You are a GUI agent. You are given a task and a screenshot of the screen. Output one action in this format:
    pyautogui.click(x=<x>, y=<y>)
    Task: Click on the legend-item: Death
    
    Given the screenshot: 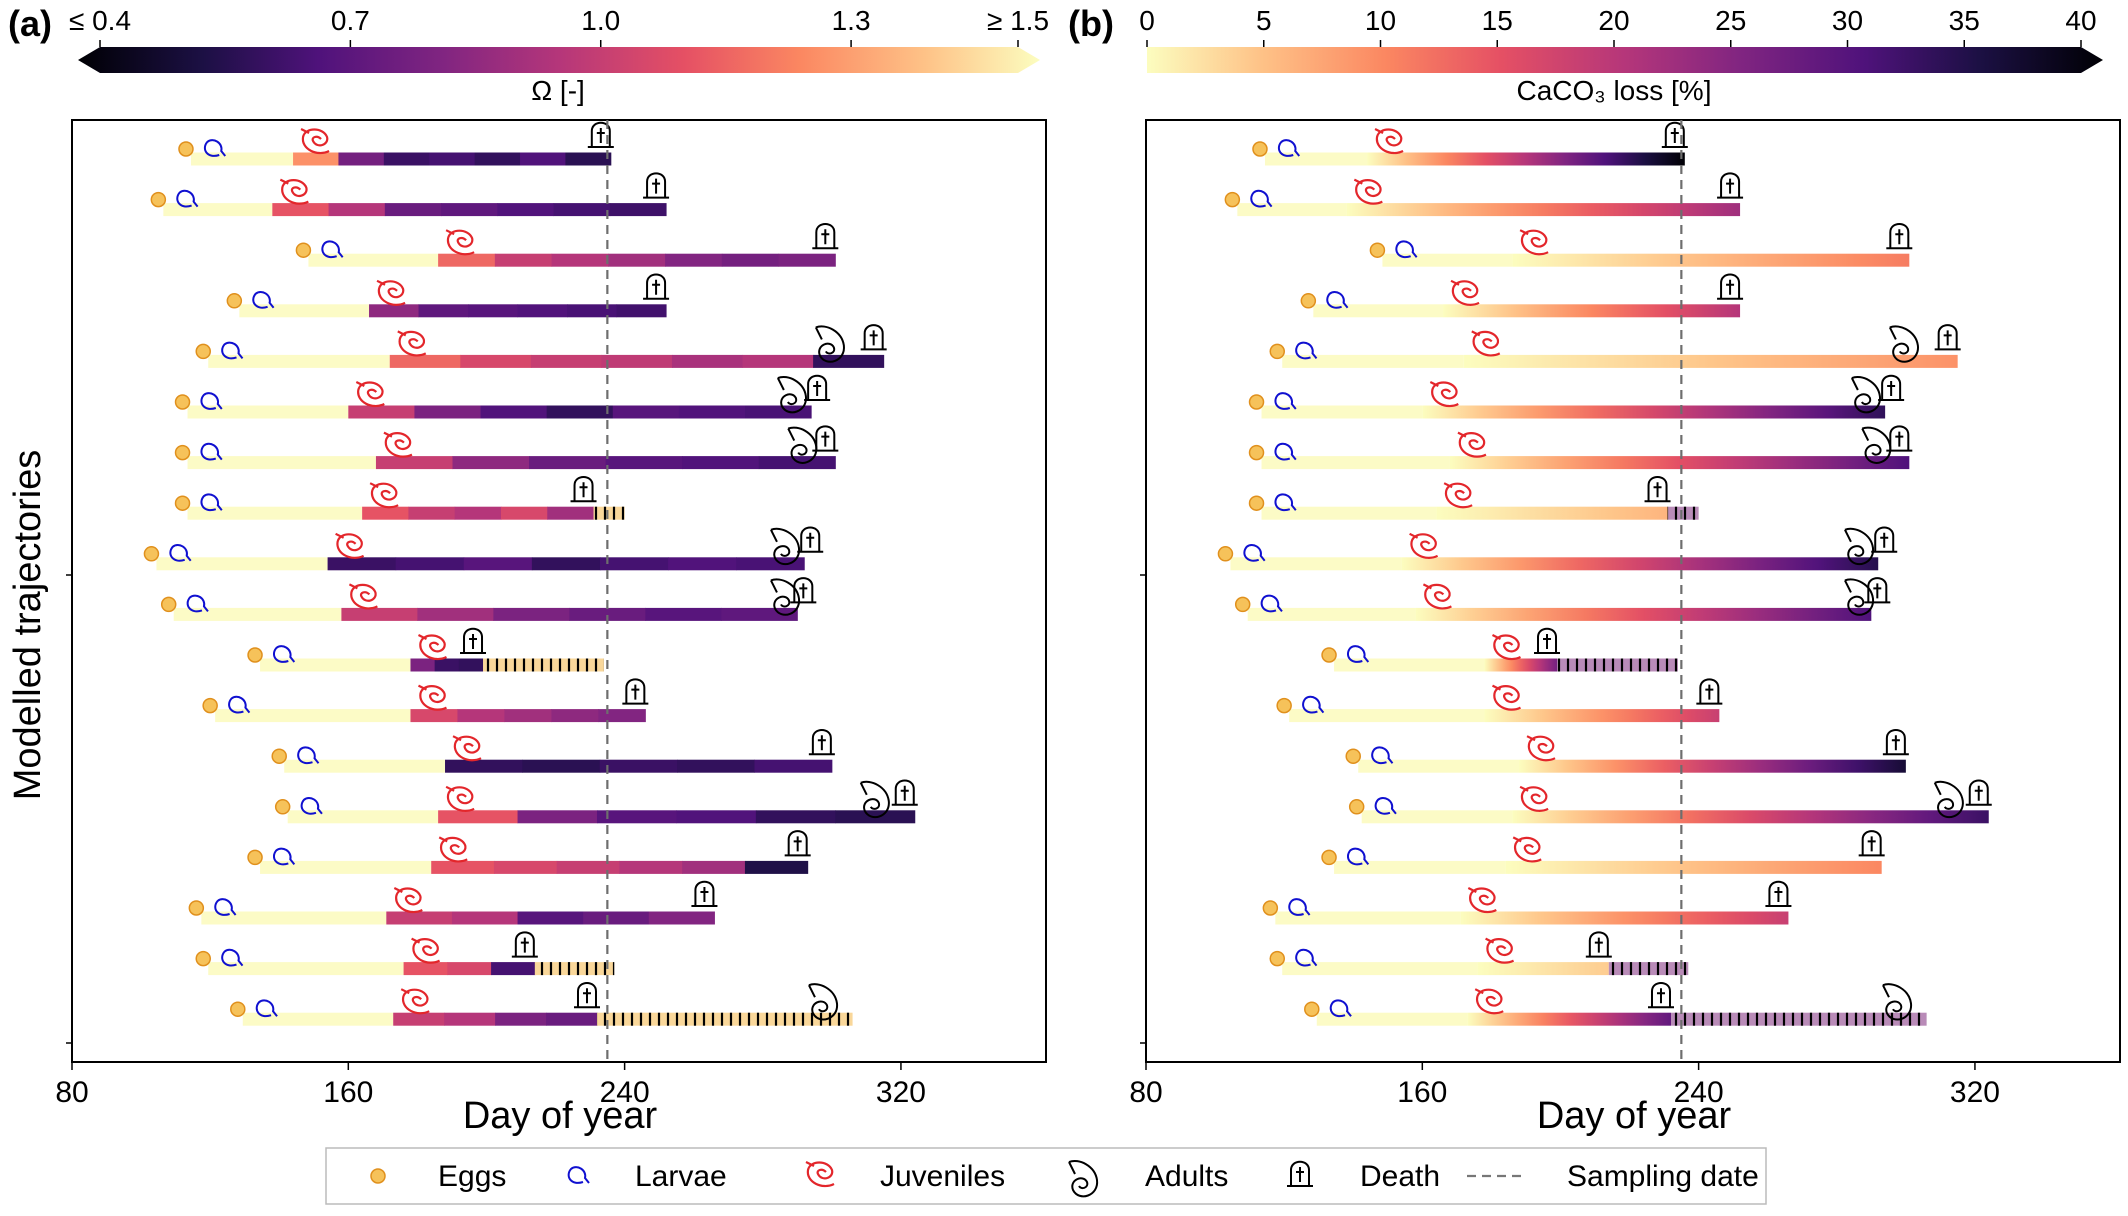 What is the action you would take?
    pyautogui.click(x=1363, y=1176)
    